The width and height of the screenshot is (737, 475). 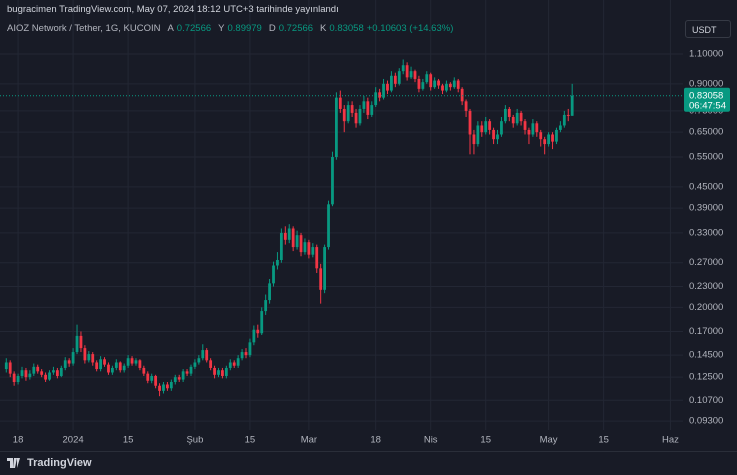 I want to click on low-value: 0.72566, so click(x=296, y=28).